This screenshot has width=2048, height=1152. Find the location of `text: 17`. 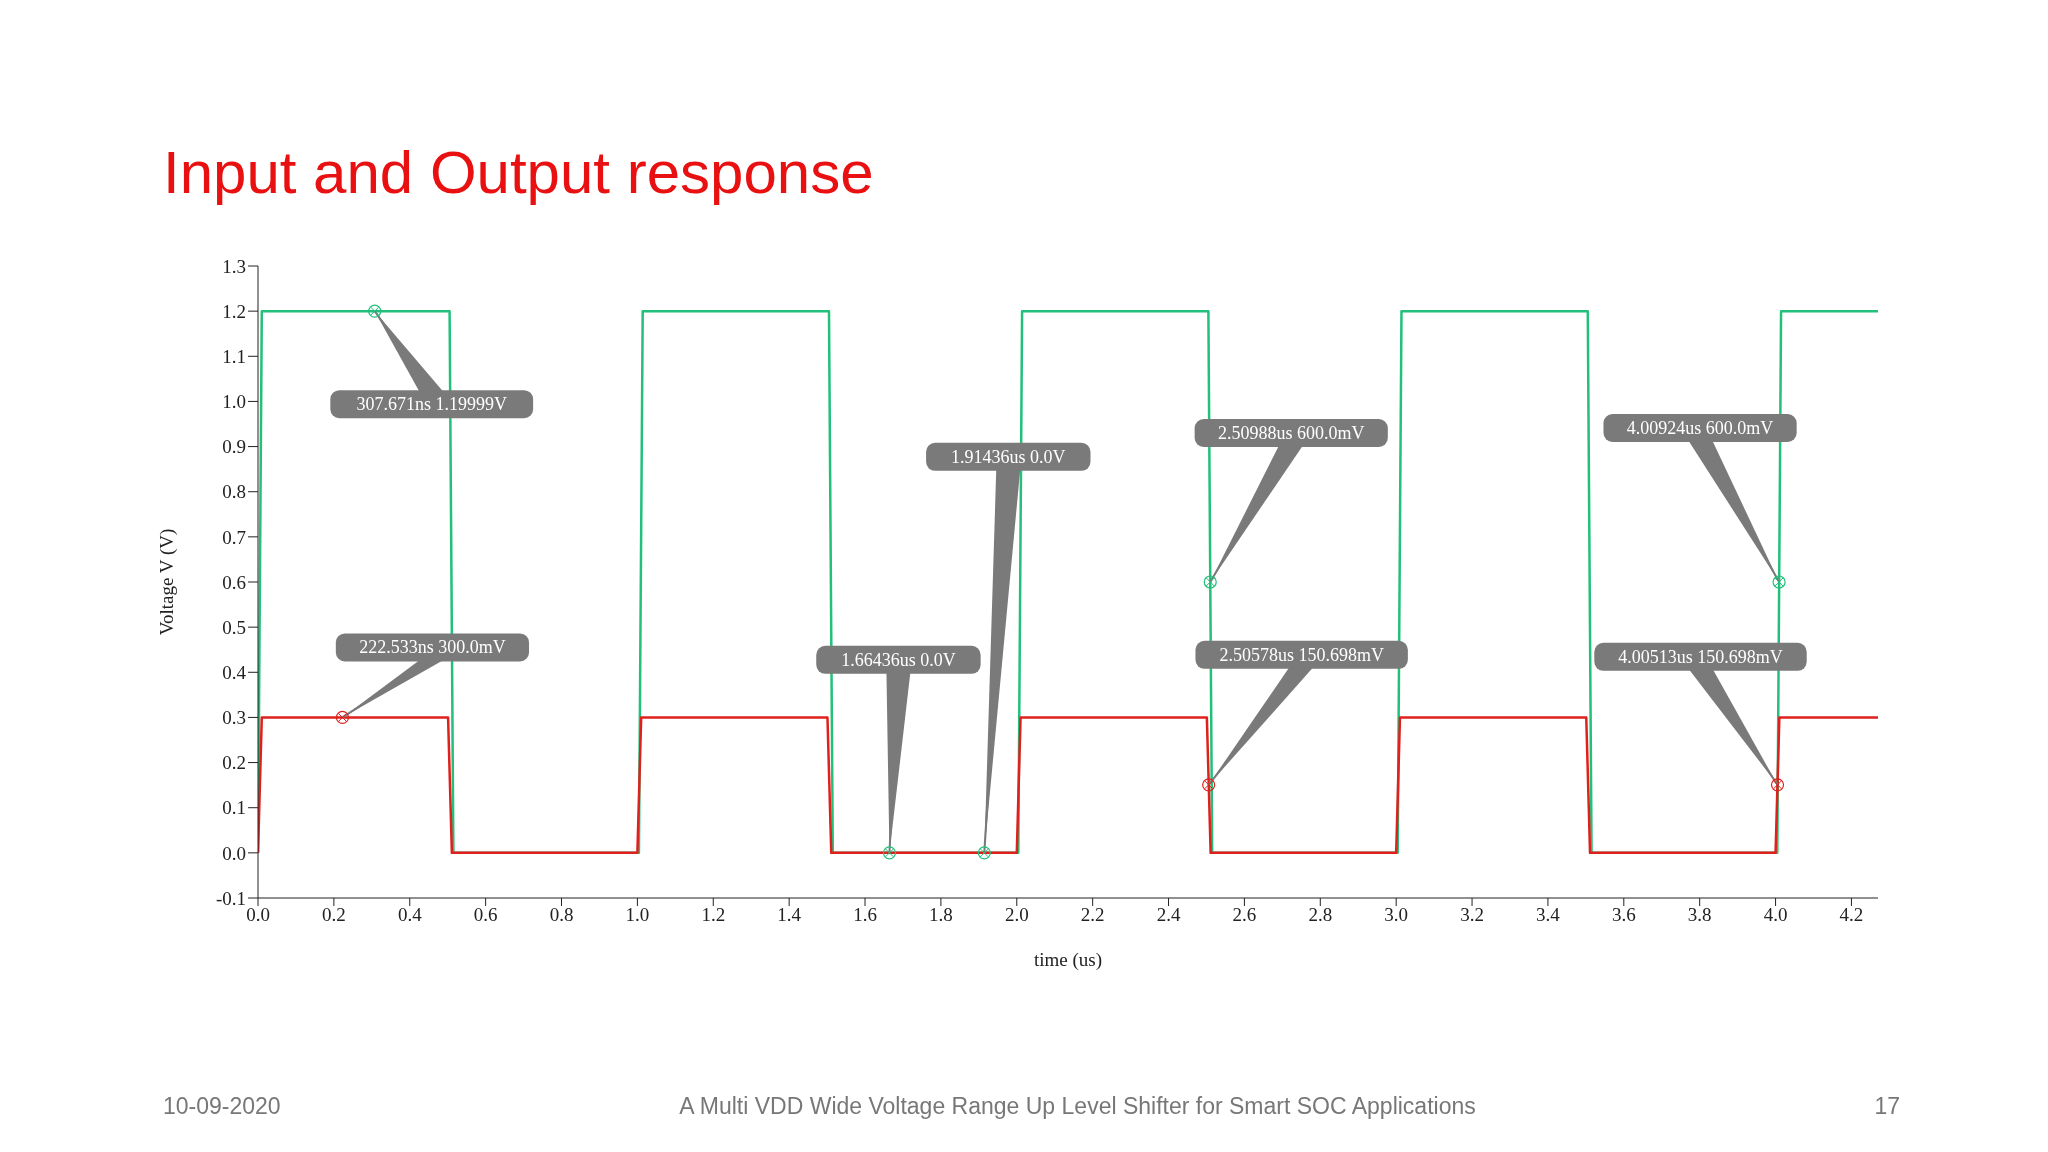

text: 17 is located at coordinates (1887, 1106).